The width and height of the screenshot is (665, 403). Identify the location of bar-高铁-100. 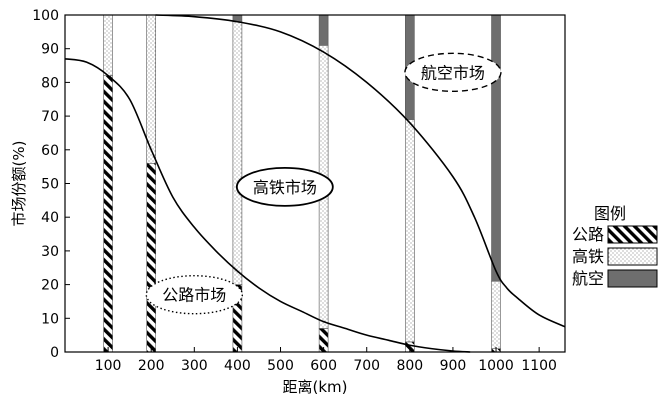
(108, 45).